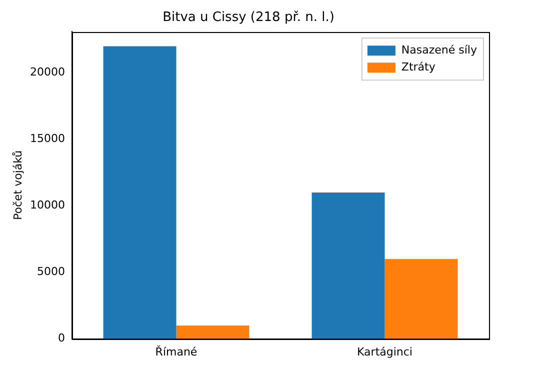 This screenshot has height=366, width=539. Describe the element at coordinates (47, 205) in the screenshot. I see `y-tick-label: 10000` at that location.